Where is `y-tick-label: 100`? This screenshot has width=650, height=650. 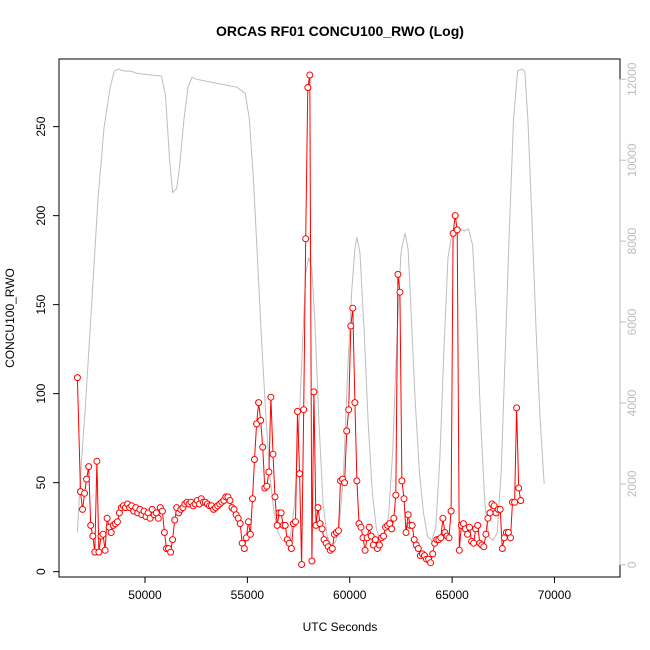 y-tick-label: 100 is located at coordinates (41, 393).